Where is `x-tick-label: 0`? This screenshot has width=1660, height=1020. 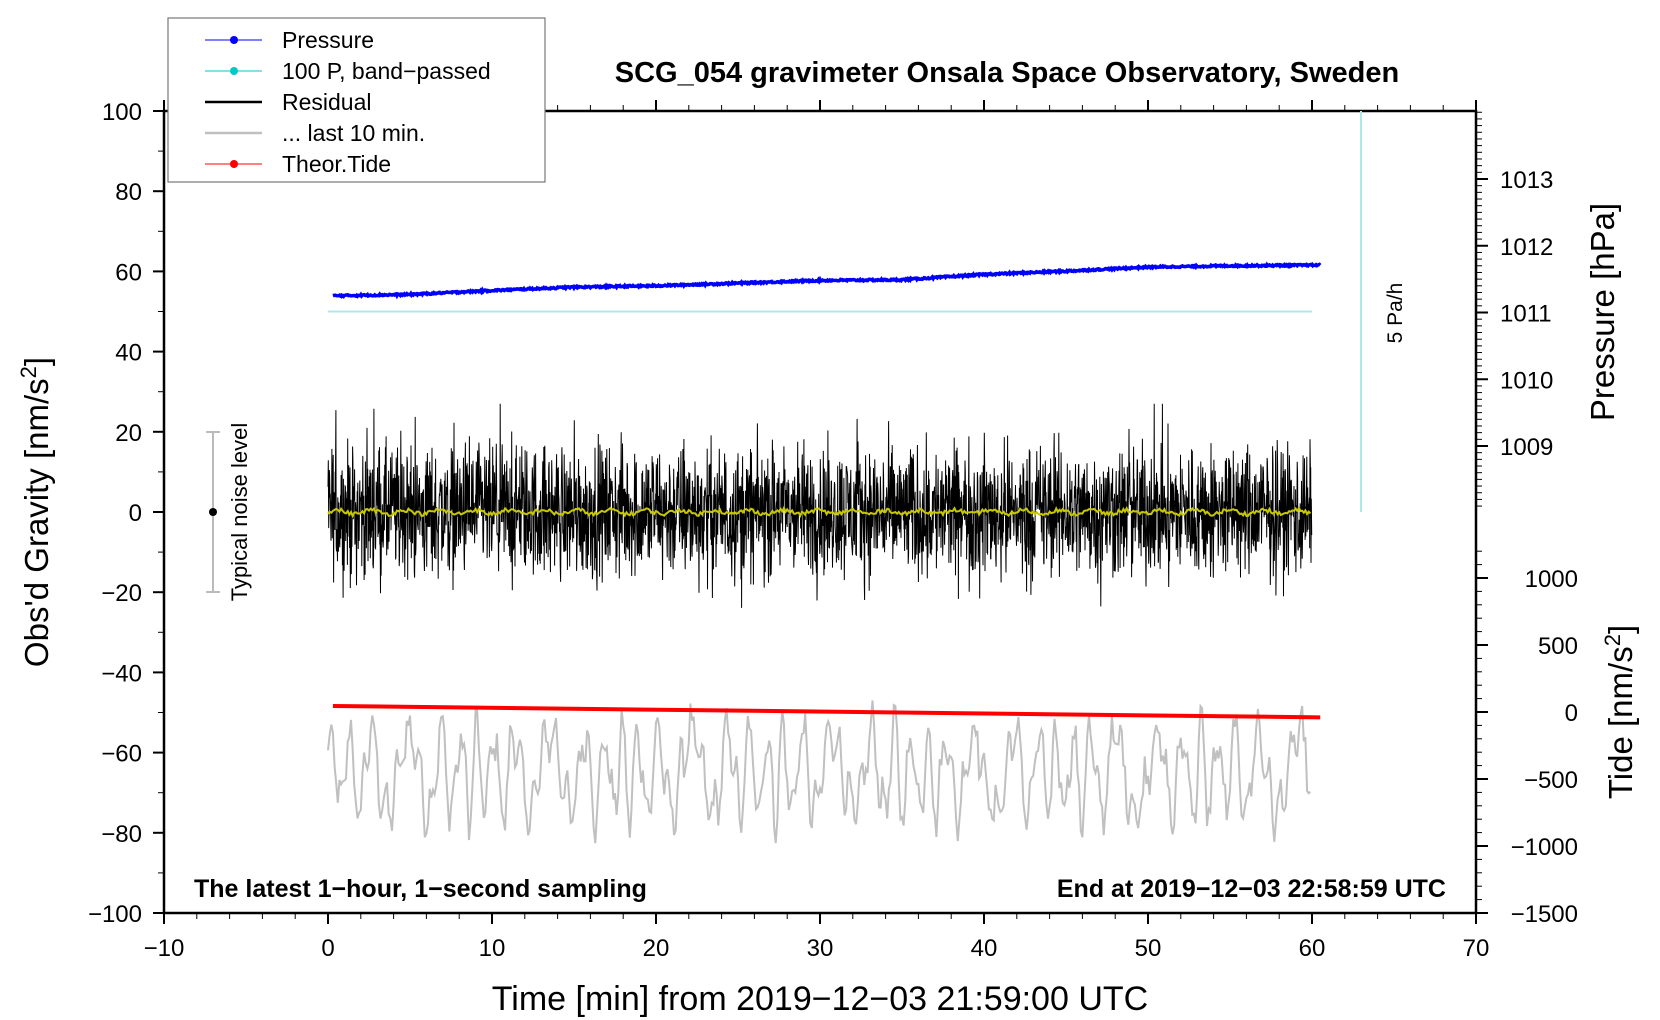
x-tick-label: 0 is located at coordinates (327, 948).